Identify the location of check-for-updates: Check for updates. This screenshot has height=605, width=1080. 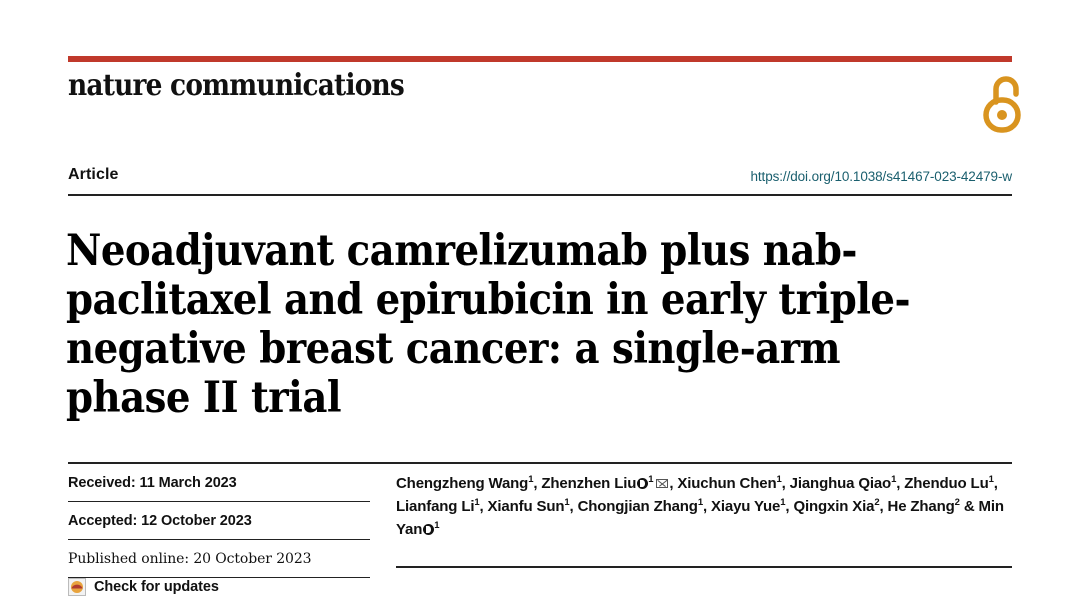
(143, 587).